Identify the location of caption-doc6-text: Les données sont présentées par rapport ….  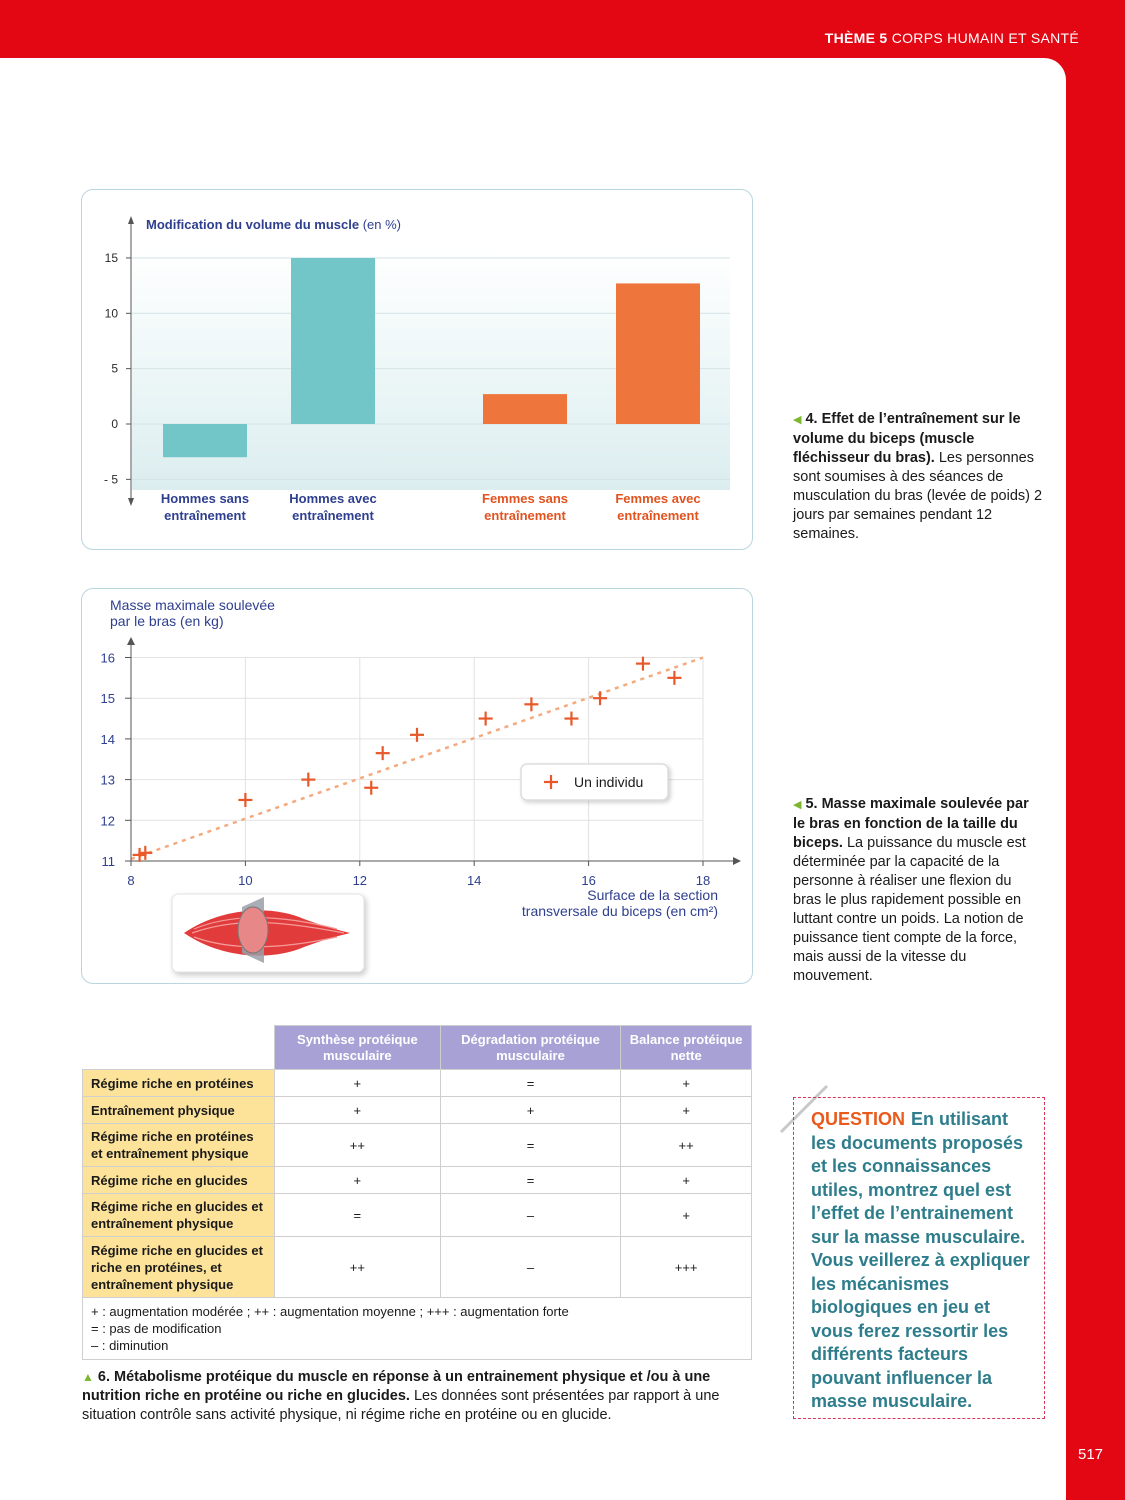
(401, 1405).